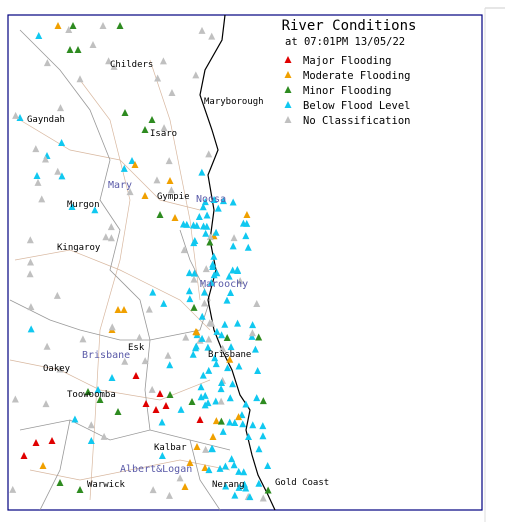  Describe the element at coordinates (347, 61) in the screenshot. I see `legend-label: Major Flooding` at that location.